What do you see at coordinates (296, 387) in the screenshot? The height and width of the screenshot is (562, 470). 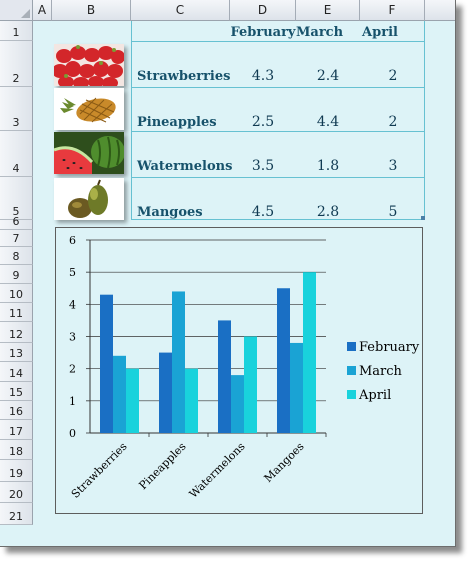 I see `bar-march-mangoes` at bounding box center [296, 387].